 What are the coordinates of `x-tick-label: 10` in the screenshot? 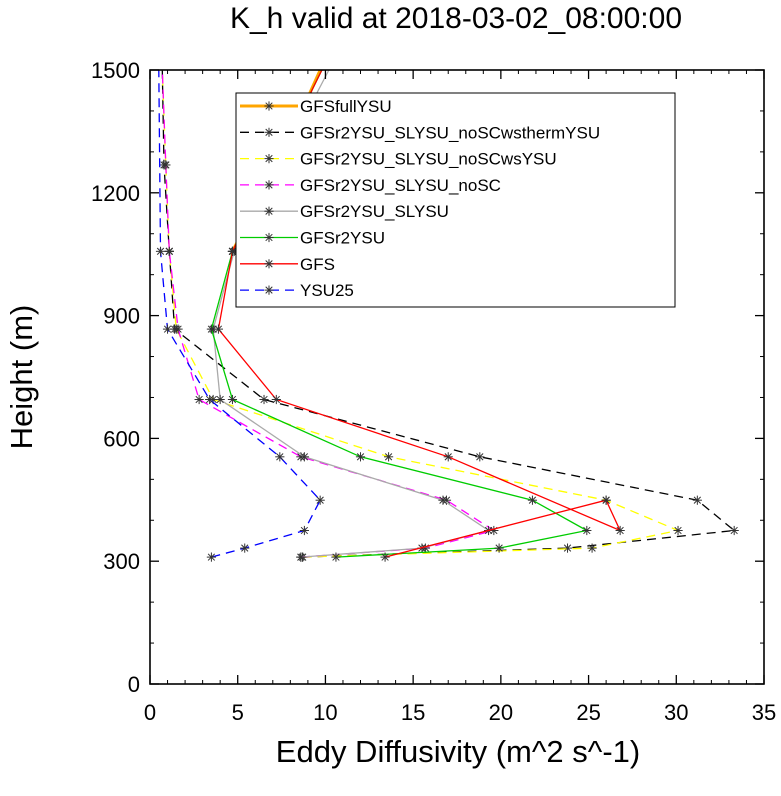 It's located at (325, 712).